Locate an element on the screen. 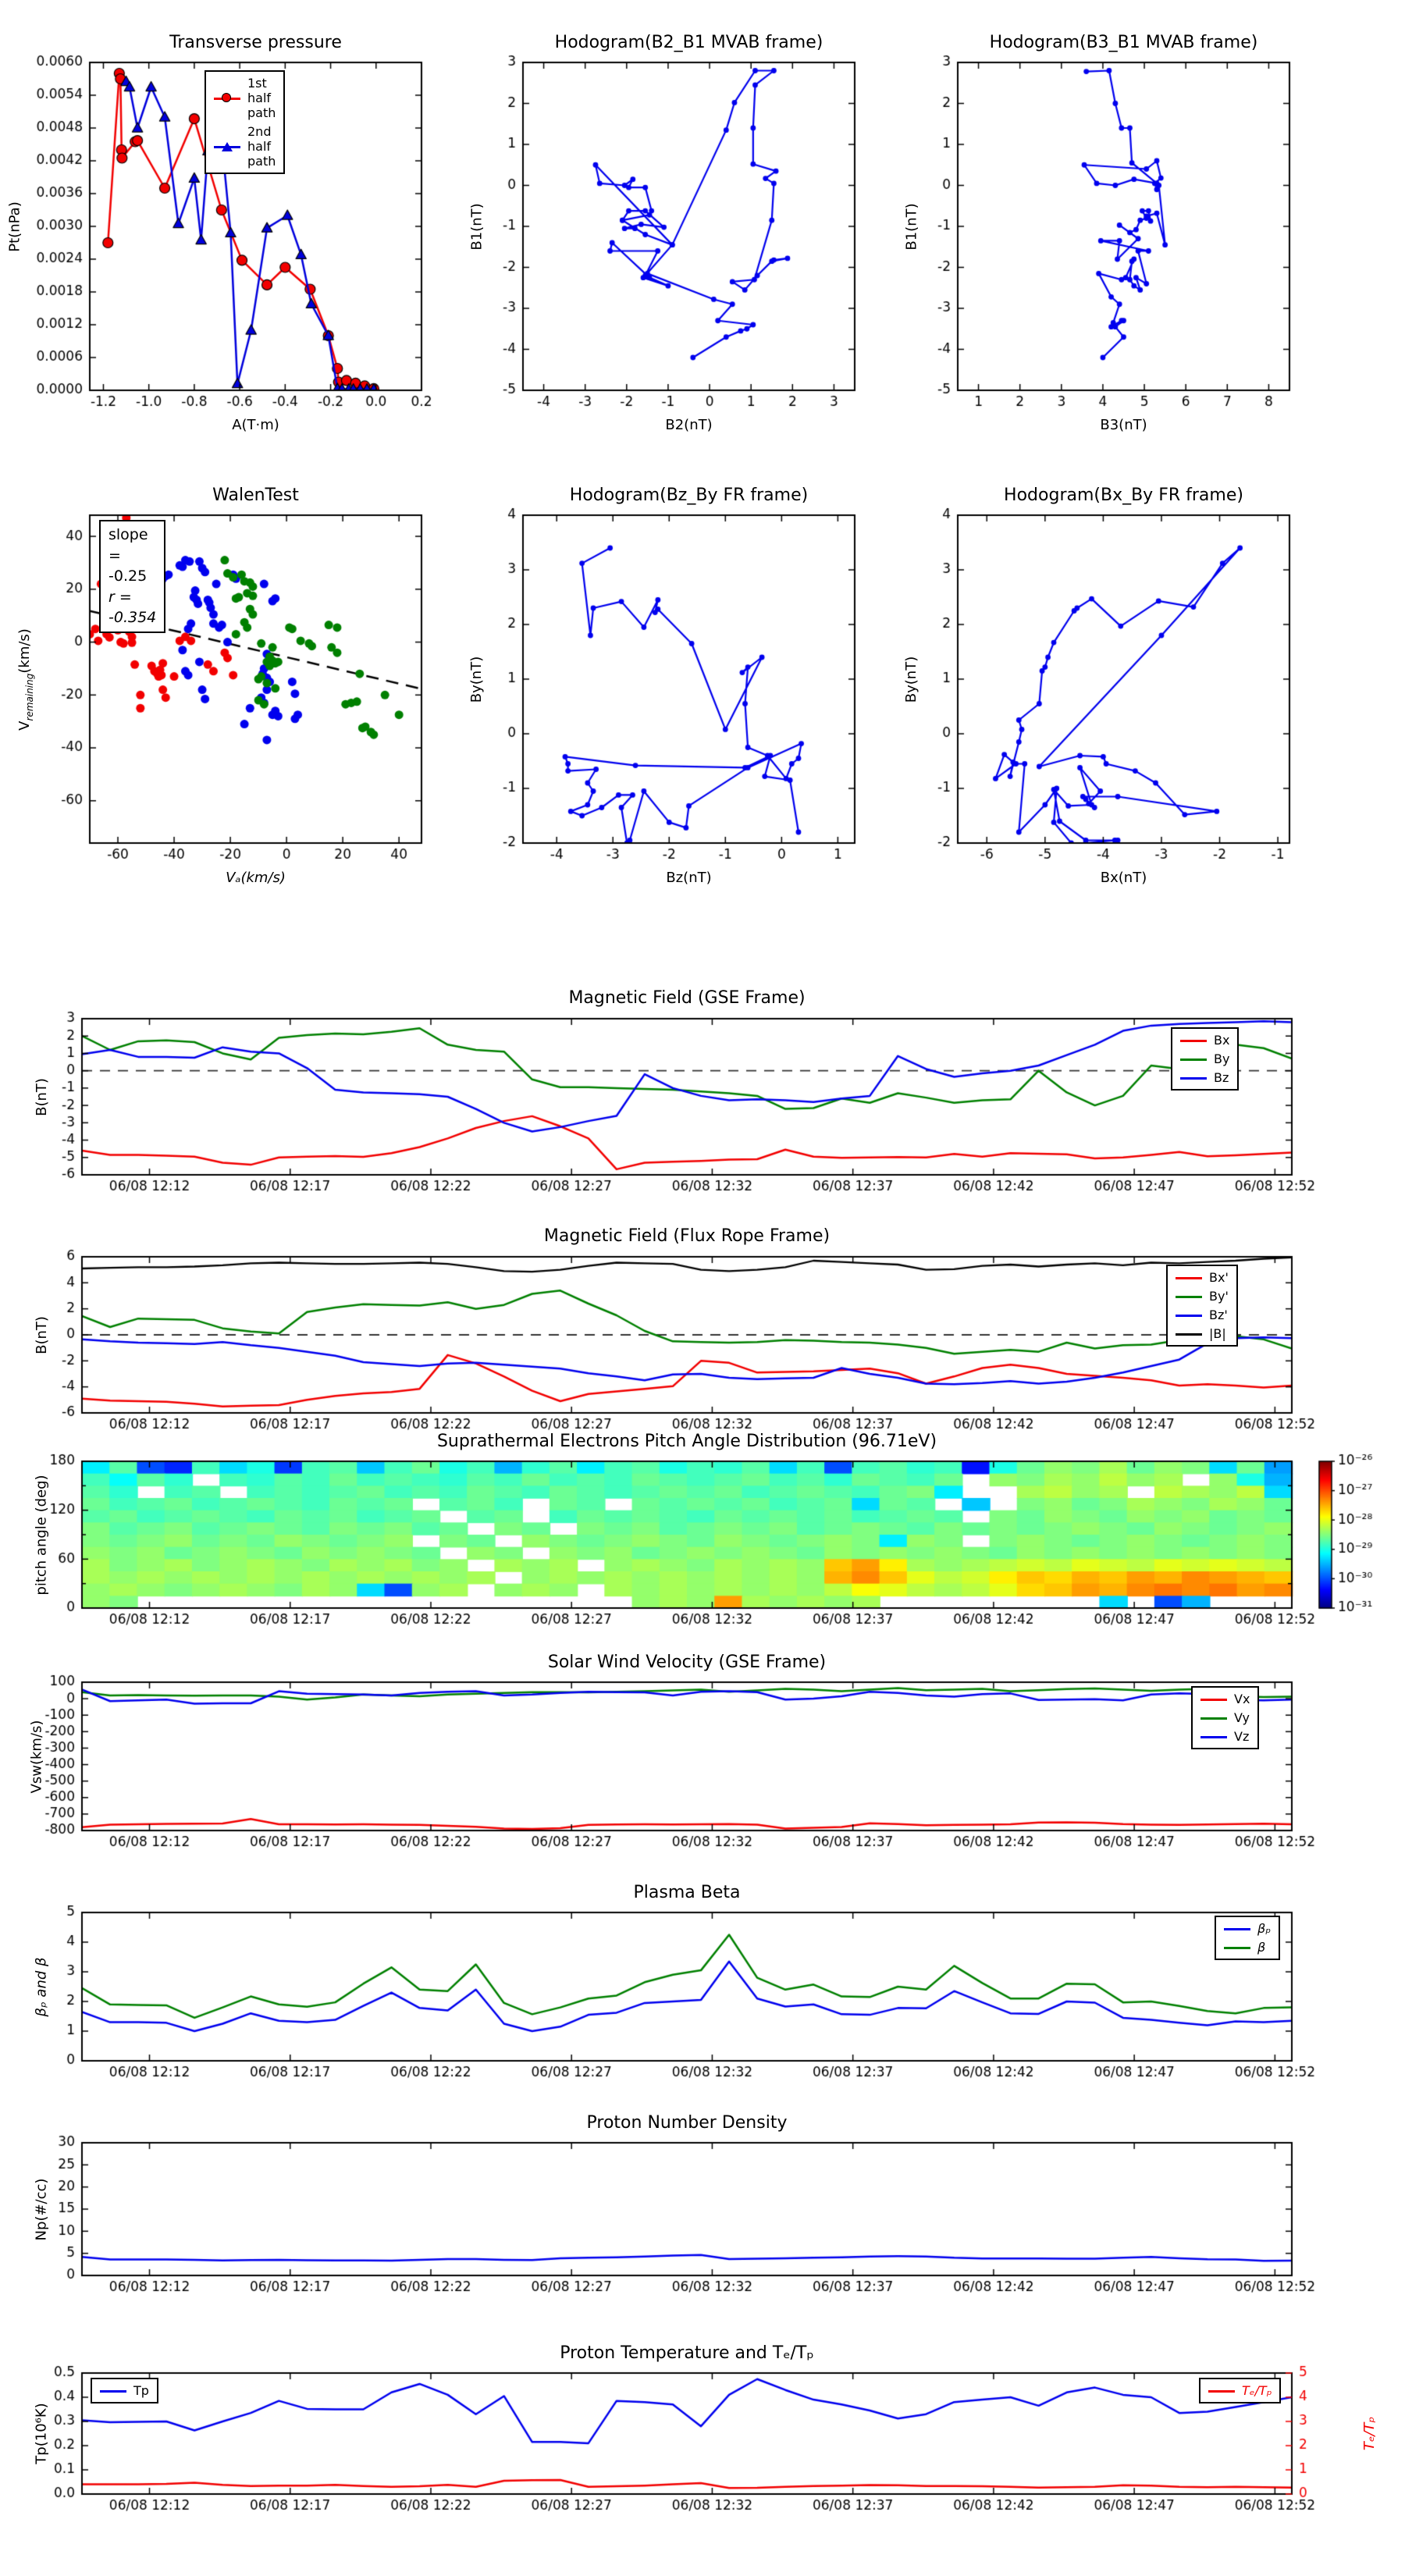 The height and width of the screenshot is (2576, 1405). panel-title: Proton Temperature and Tₑ/Tₚ is located at coordinates (687, 2353).